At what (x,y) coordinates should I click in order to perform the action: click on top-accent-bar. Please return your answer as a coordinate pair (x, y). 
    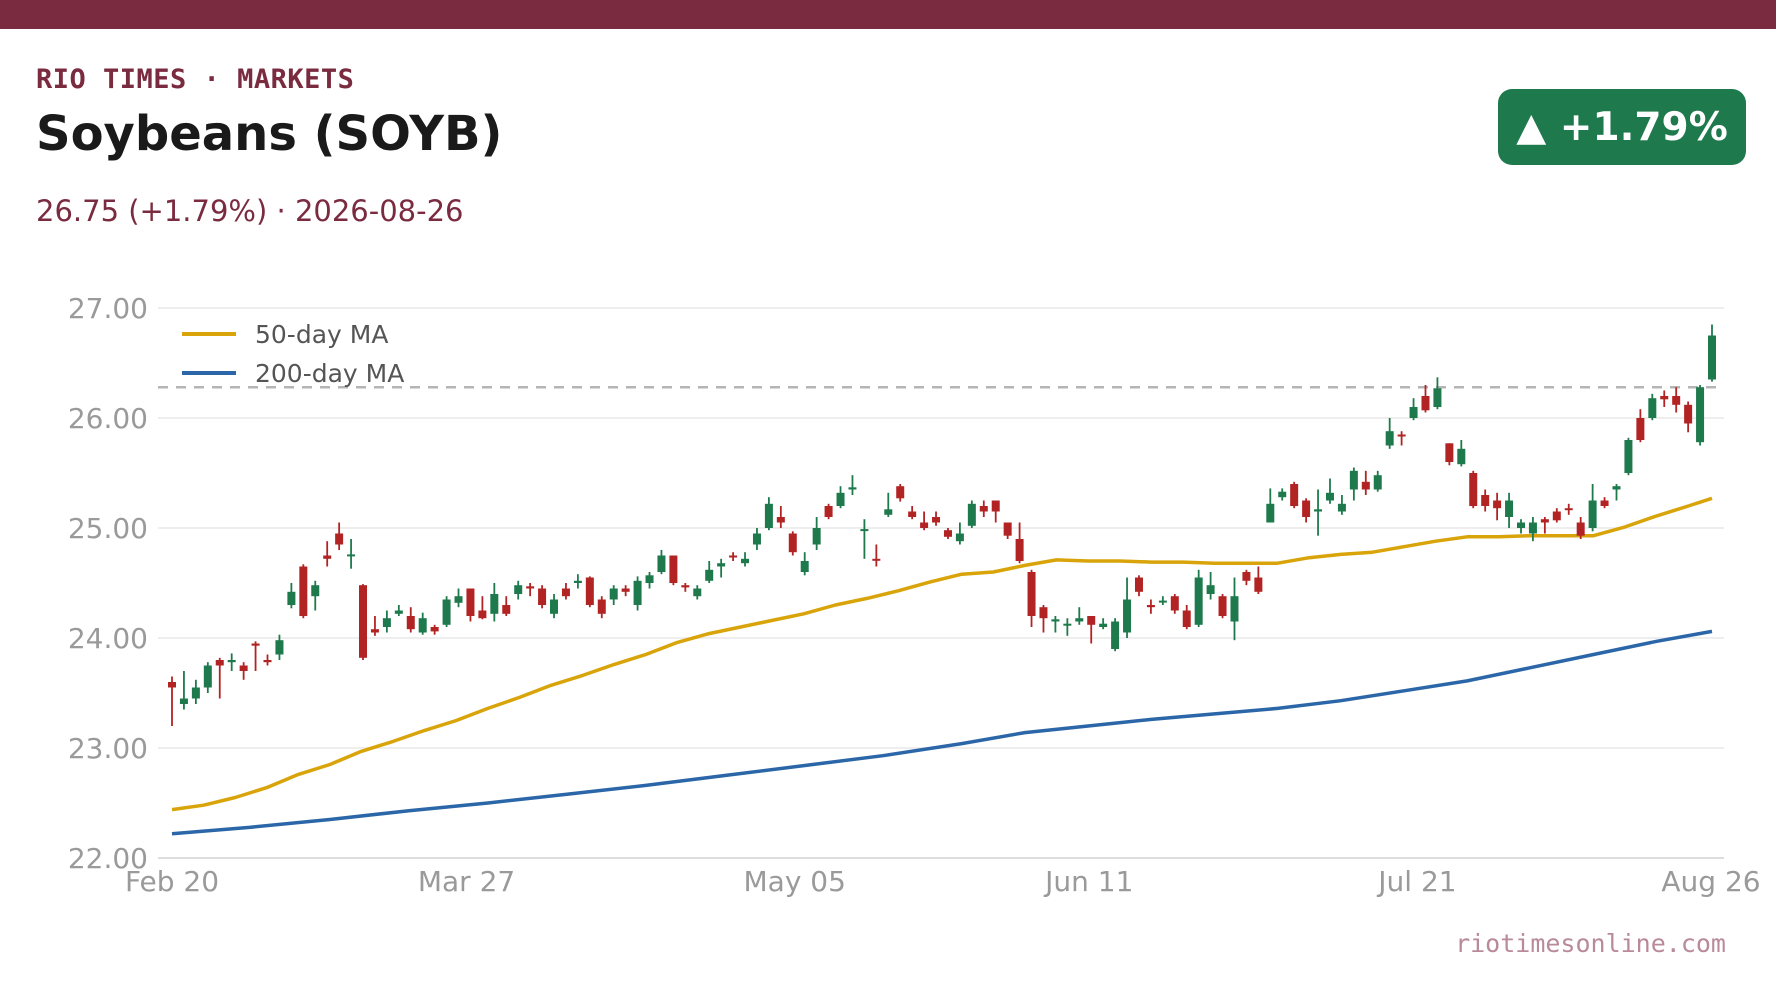
    Looking at the image, I should click on (888, 14).